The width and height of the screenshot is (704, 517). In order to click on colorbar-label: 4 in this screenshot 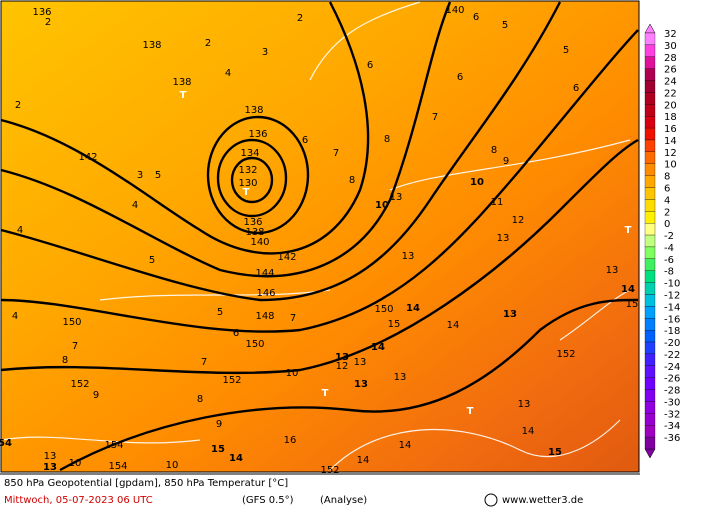, I will do `click(667, 200)`.